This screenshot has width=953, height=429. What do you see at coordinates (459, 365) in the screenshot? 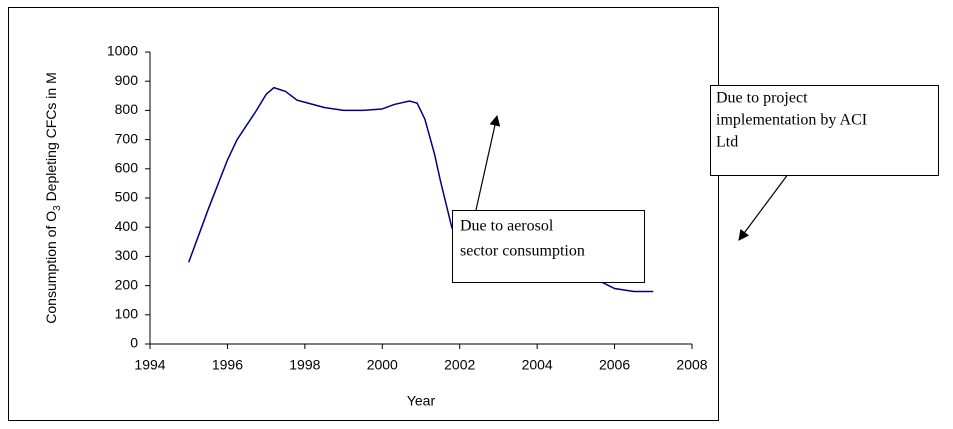
I see `x-tick-label: 2002` at bounding box center [459, 365].